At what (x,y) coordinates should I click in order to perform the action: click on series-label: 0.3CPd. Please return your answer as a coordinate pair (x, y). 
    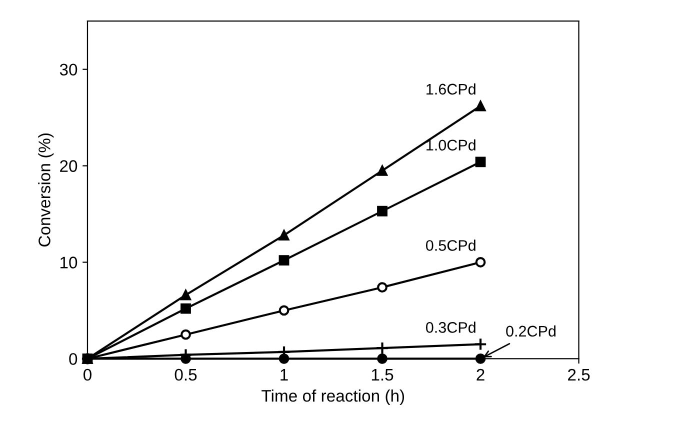
    Looking at the image, I should click on (451, 327).